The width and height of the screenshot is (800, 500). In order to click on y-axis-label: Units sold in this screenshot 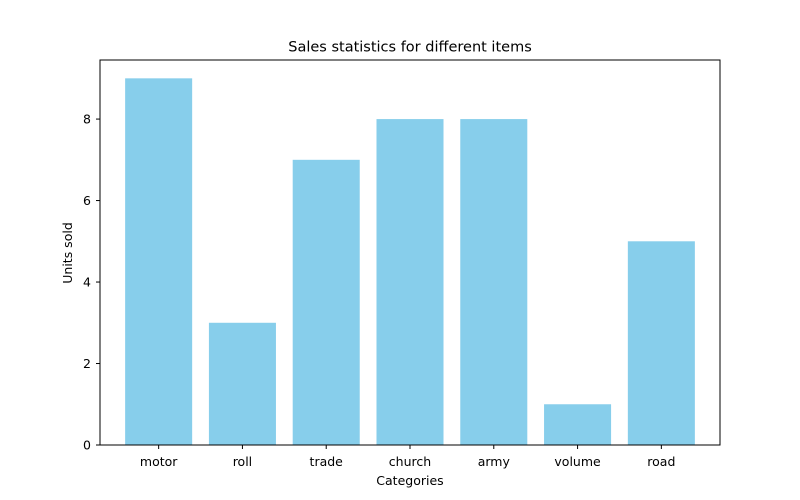, I will do `click(67, 253)`.